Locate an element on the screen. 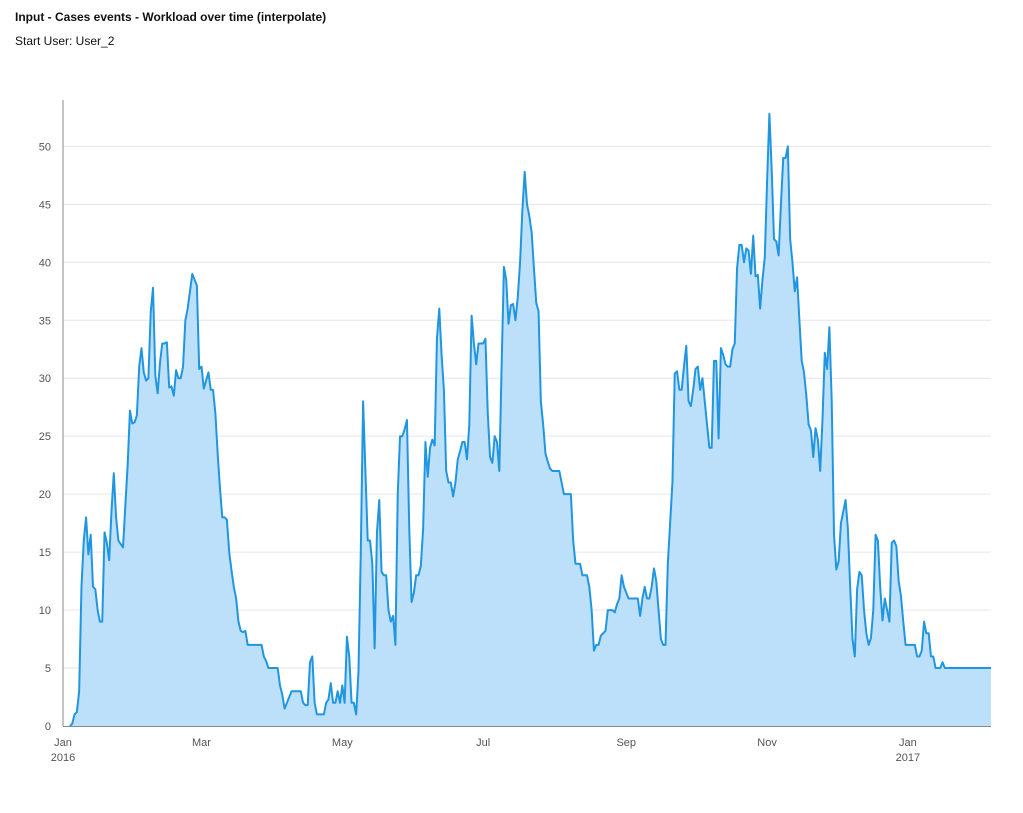 This screenshot has width=1023, height=813. x-tick-label: May is located at coordinates (342, 743).